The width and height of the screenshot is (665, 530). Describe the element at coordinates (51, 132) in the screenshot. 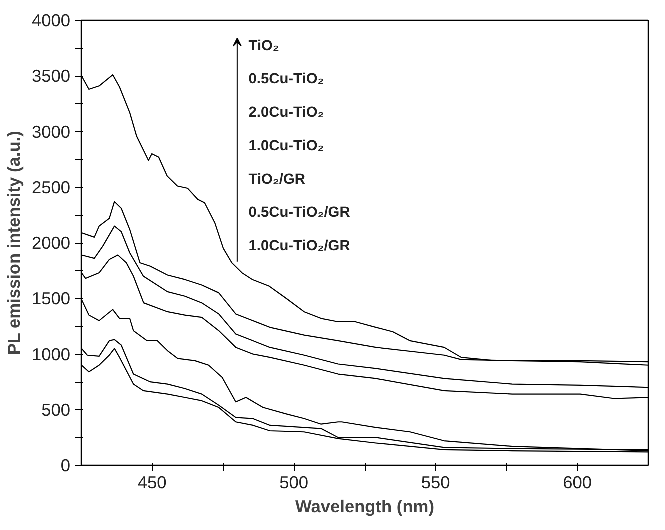

I see `y-tick-label: 3000` at that location.